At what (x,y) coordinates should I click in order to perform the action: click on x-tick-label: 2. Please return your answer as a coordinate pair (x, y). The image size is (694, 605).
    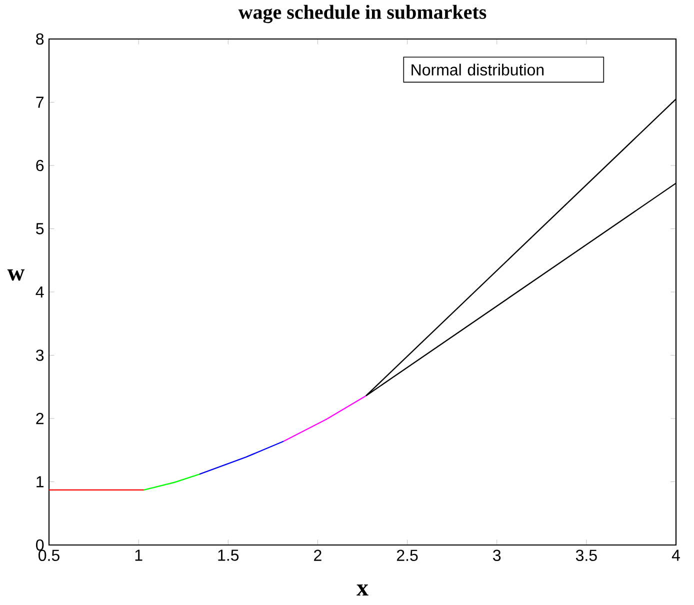
    Looking at the image, I should click on (318, 555).